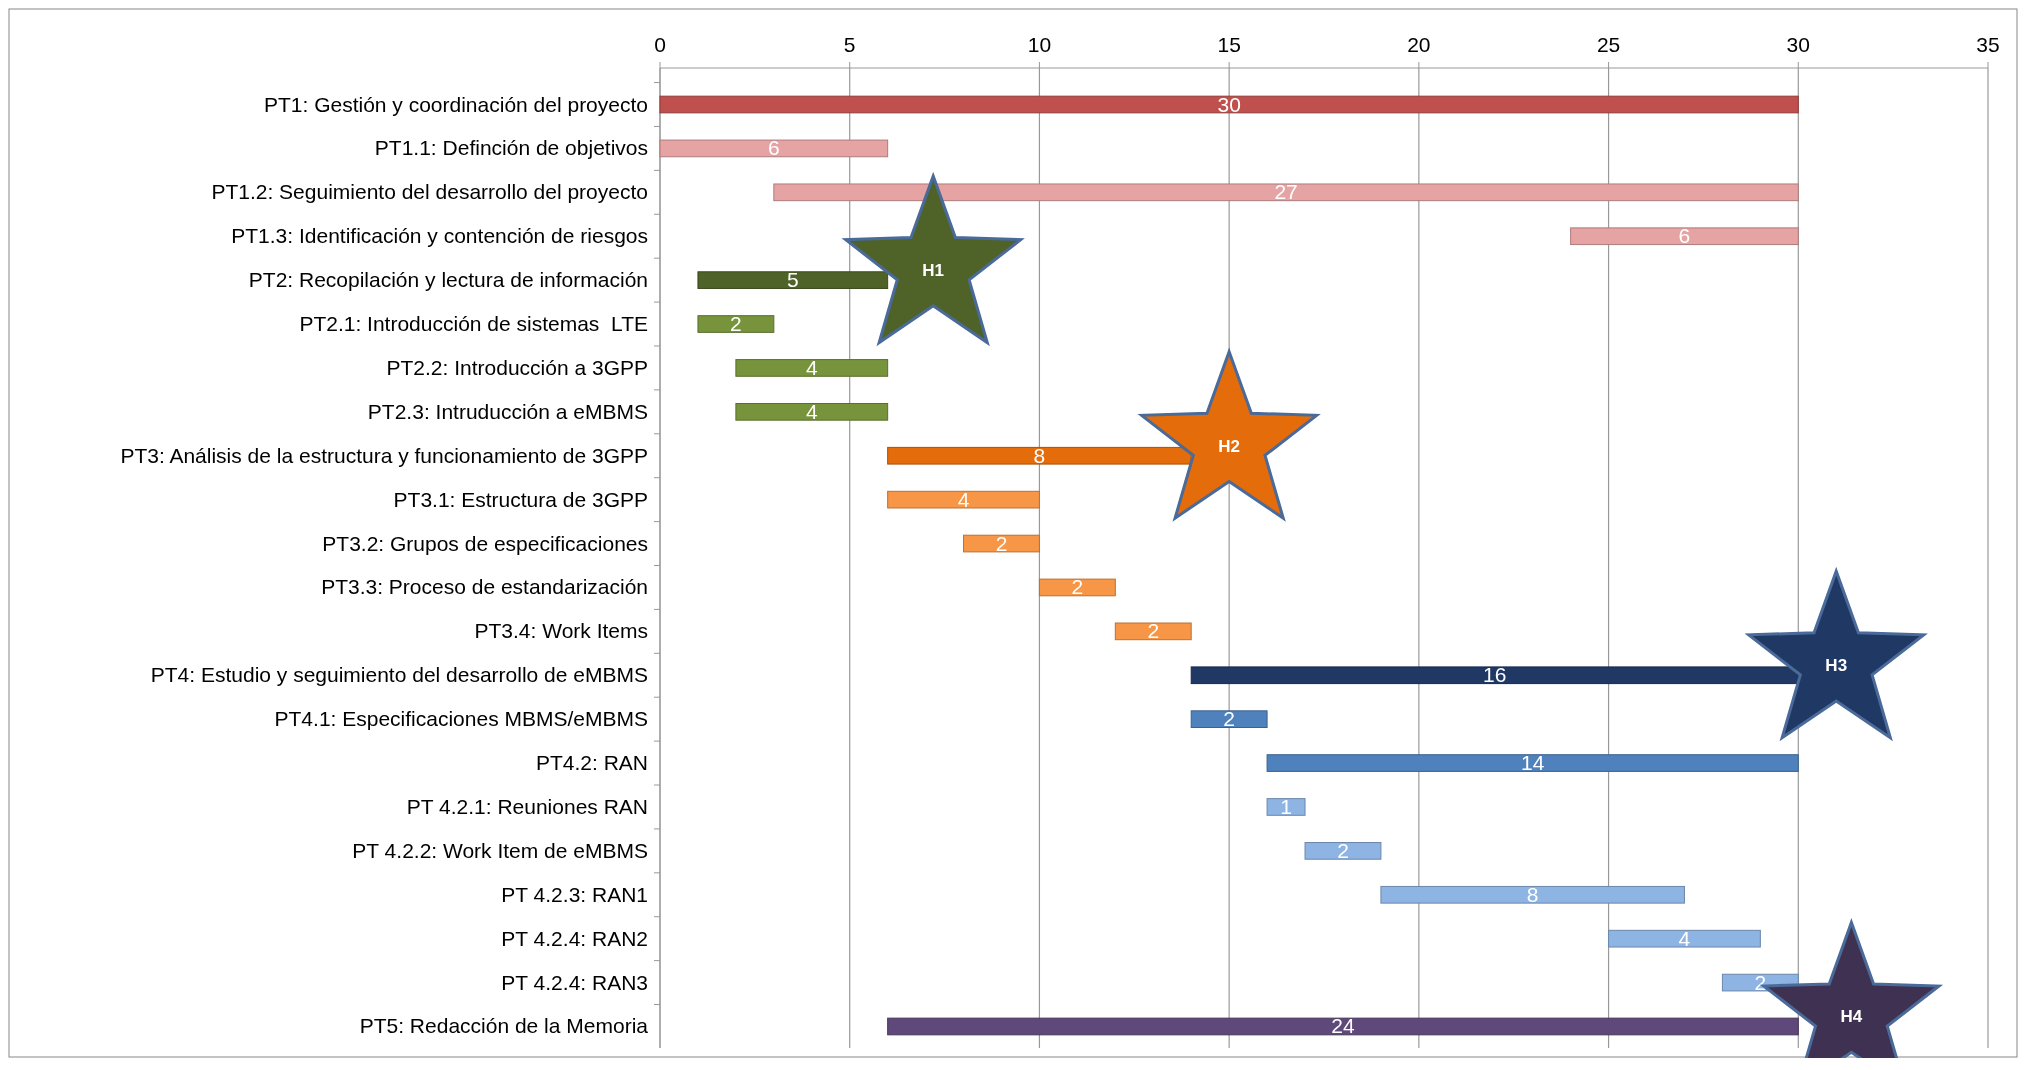 The width and height of the screenshot is (2028, 1070). What do you see at coordinates (439, 236) in the screenshot?
I see `y-tick-label: PT1.3: Identificación y contención de riesgos` at bounding box center [439, 236].